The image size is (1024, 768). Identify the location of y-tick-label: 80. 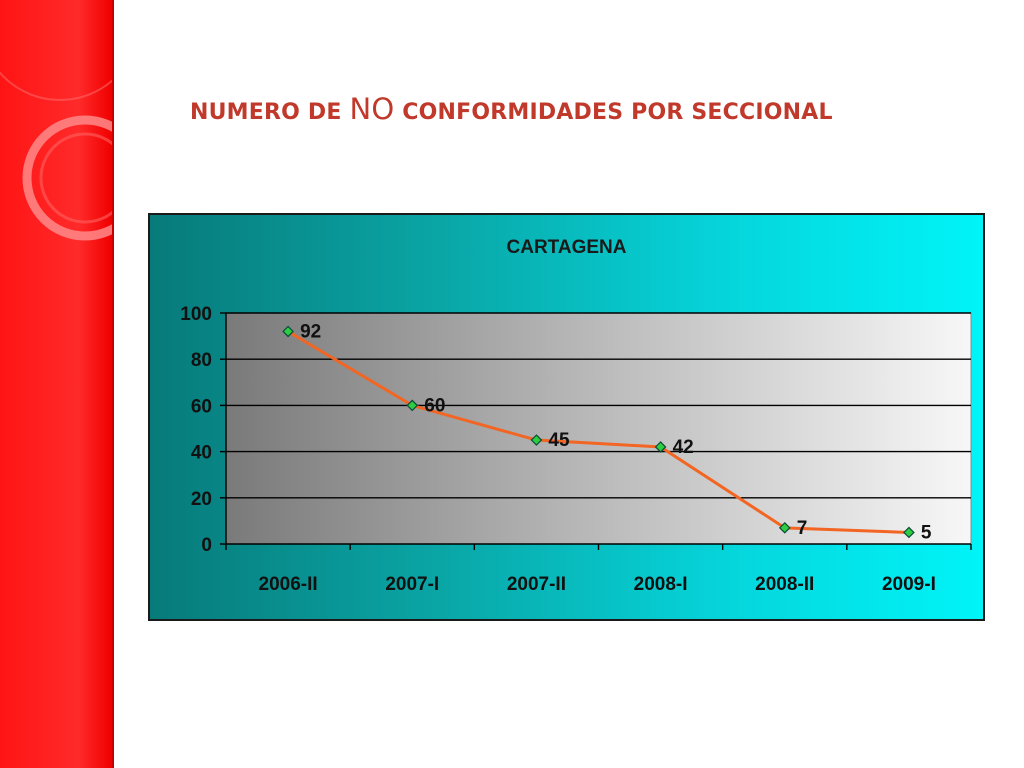
(201, 360).